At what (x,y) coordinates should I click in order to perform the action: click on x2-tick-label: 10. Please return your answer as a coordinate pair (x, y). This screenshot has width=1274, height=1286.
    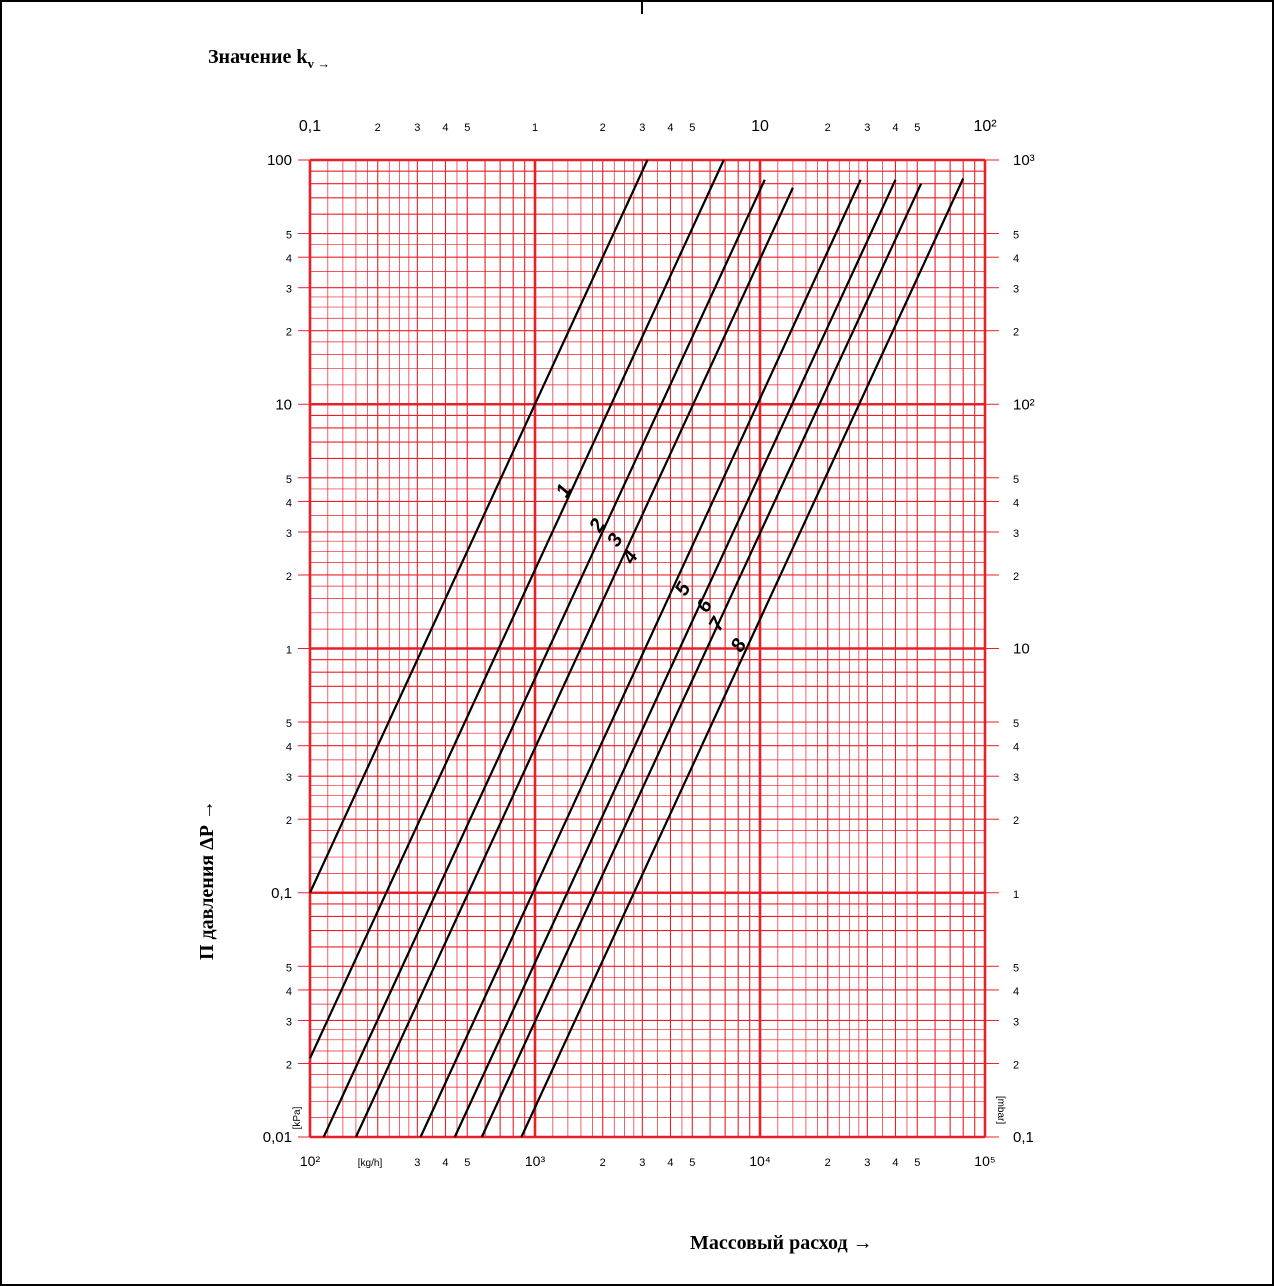
    Looking at the image, I should click on (760, 126).